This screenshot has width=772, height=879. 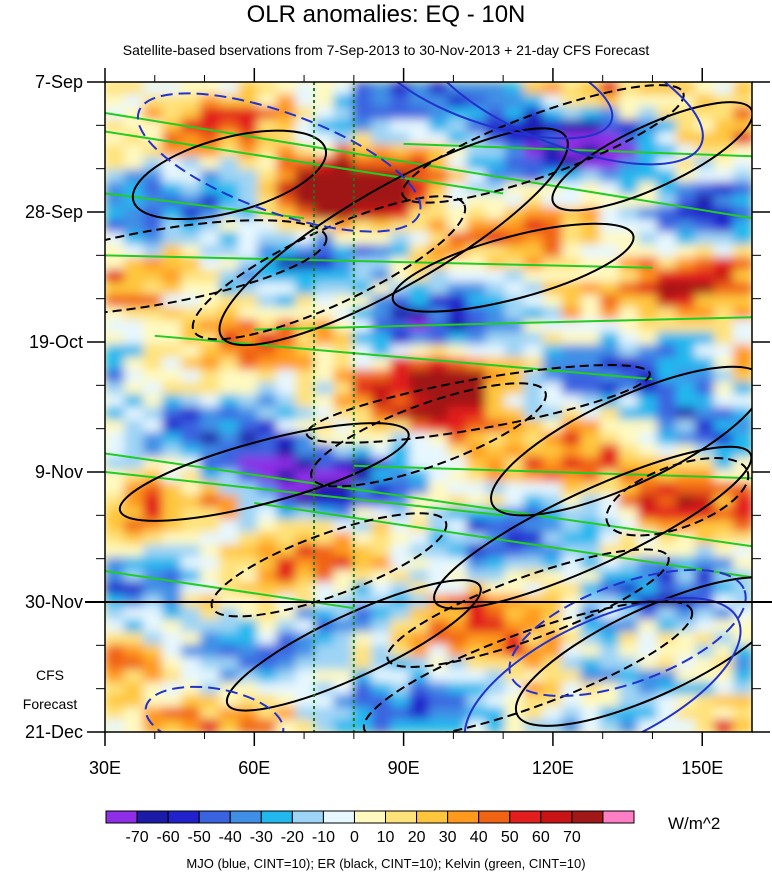 What do you see at coordinates (503, 540) in the screenshot?
I see `kelvin-contour` at bounding box center [503, 540].